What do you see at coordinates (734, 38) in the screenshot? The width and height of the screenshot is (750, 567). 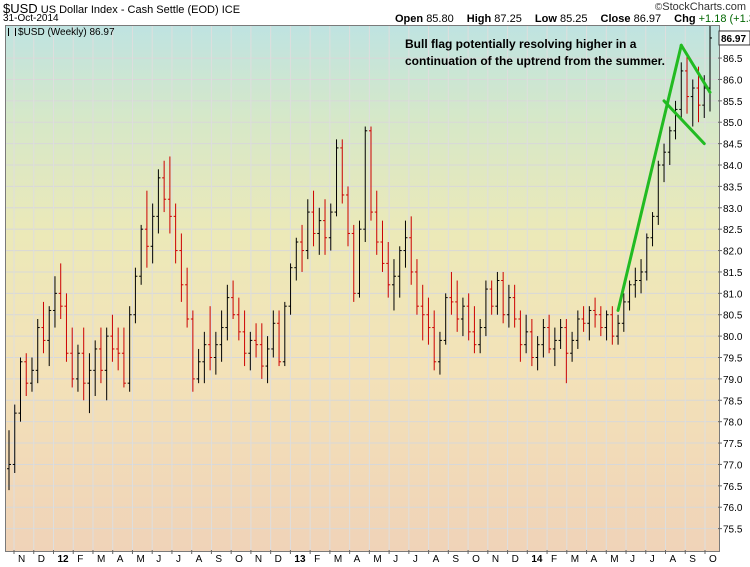 I see `last-price-box` at bounding box center [734, 38].